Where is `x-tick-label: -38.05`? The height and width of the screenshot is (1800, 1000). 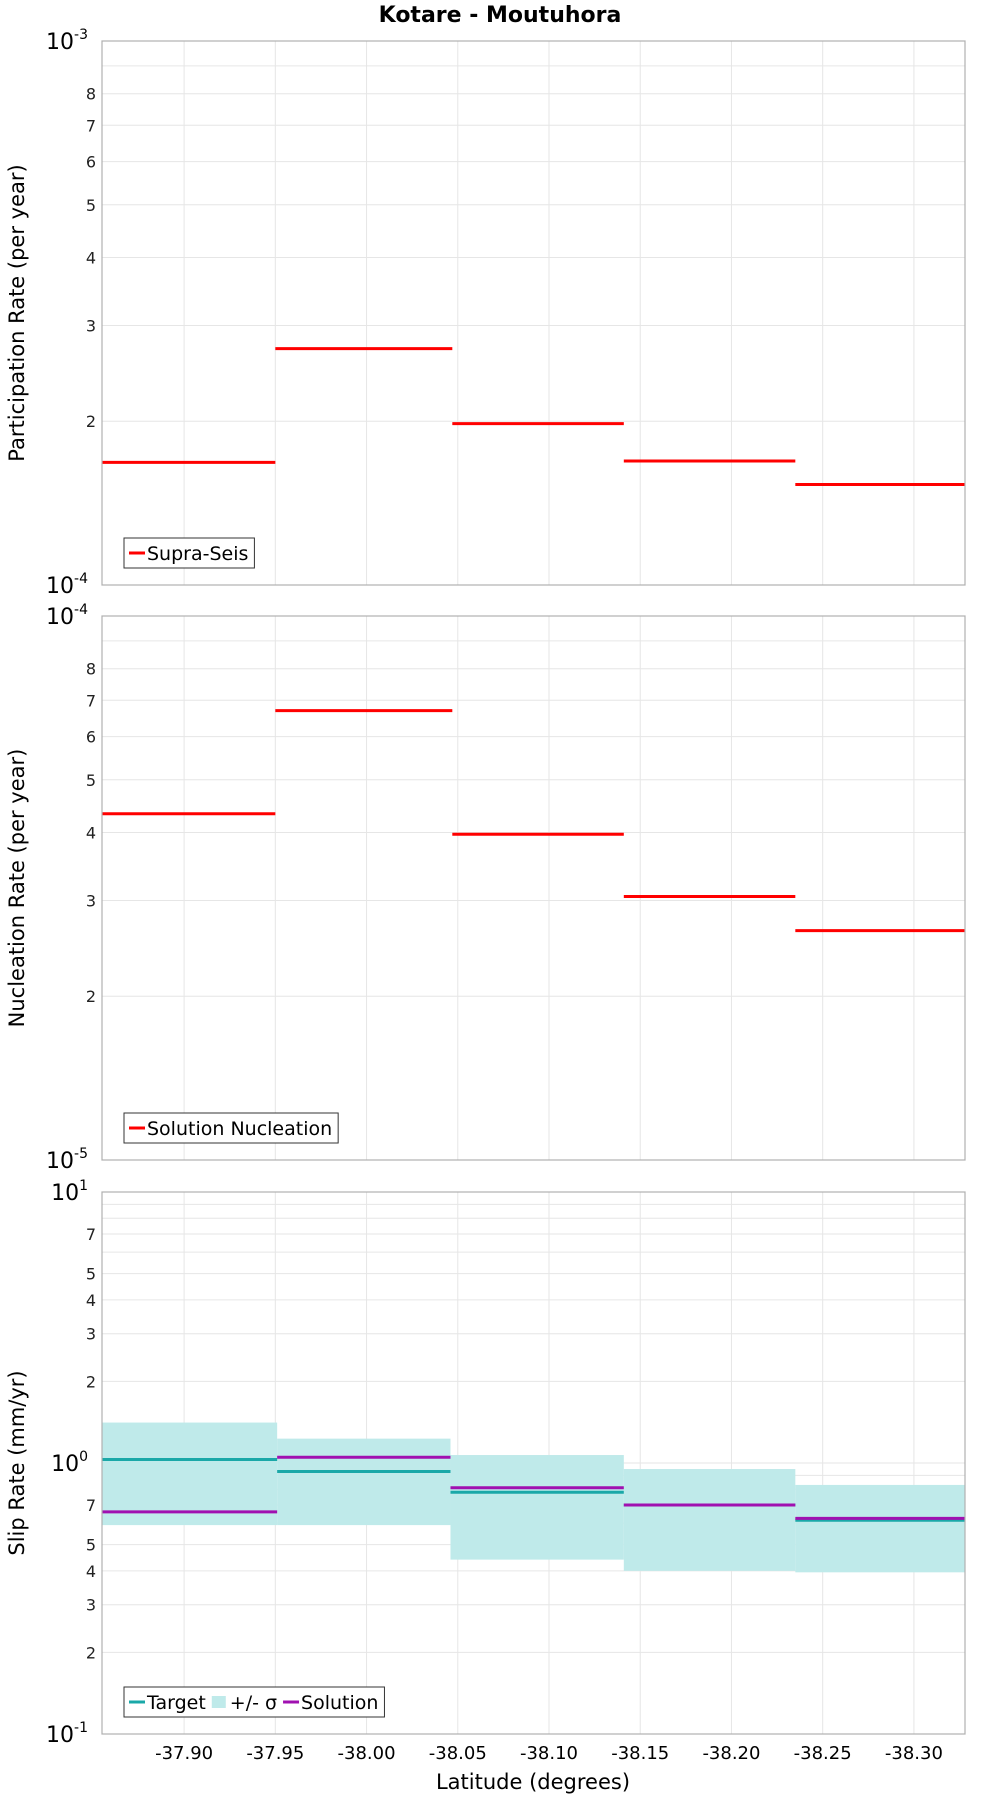
x-tick-label: -38.05 is located at coordinates (458, 1753).